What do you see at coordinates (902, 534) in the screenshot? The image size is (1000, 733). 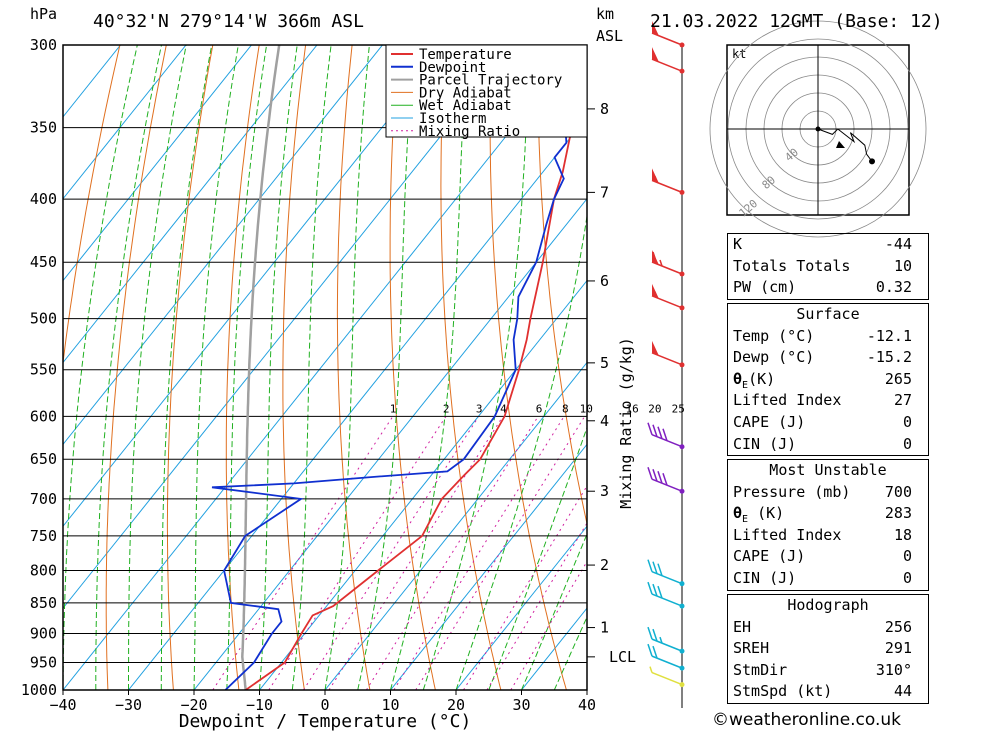 I see `mu-li-value: 18` at bounding box center [902, 534].